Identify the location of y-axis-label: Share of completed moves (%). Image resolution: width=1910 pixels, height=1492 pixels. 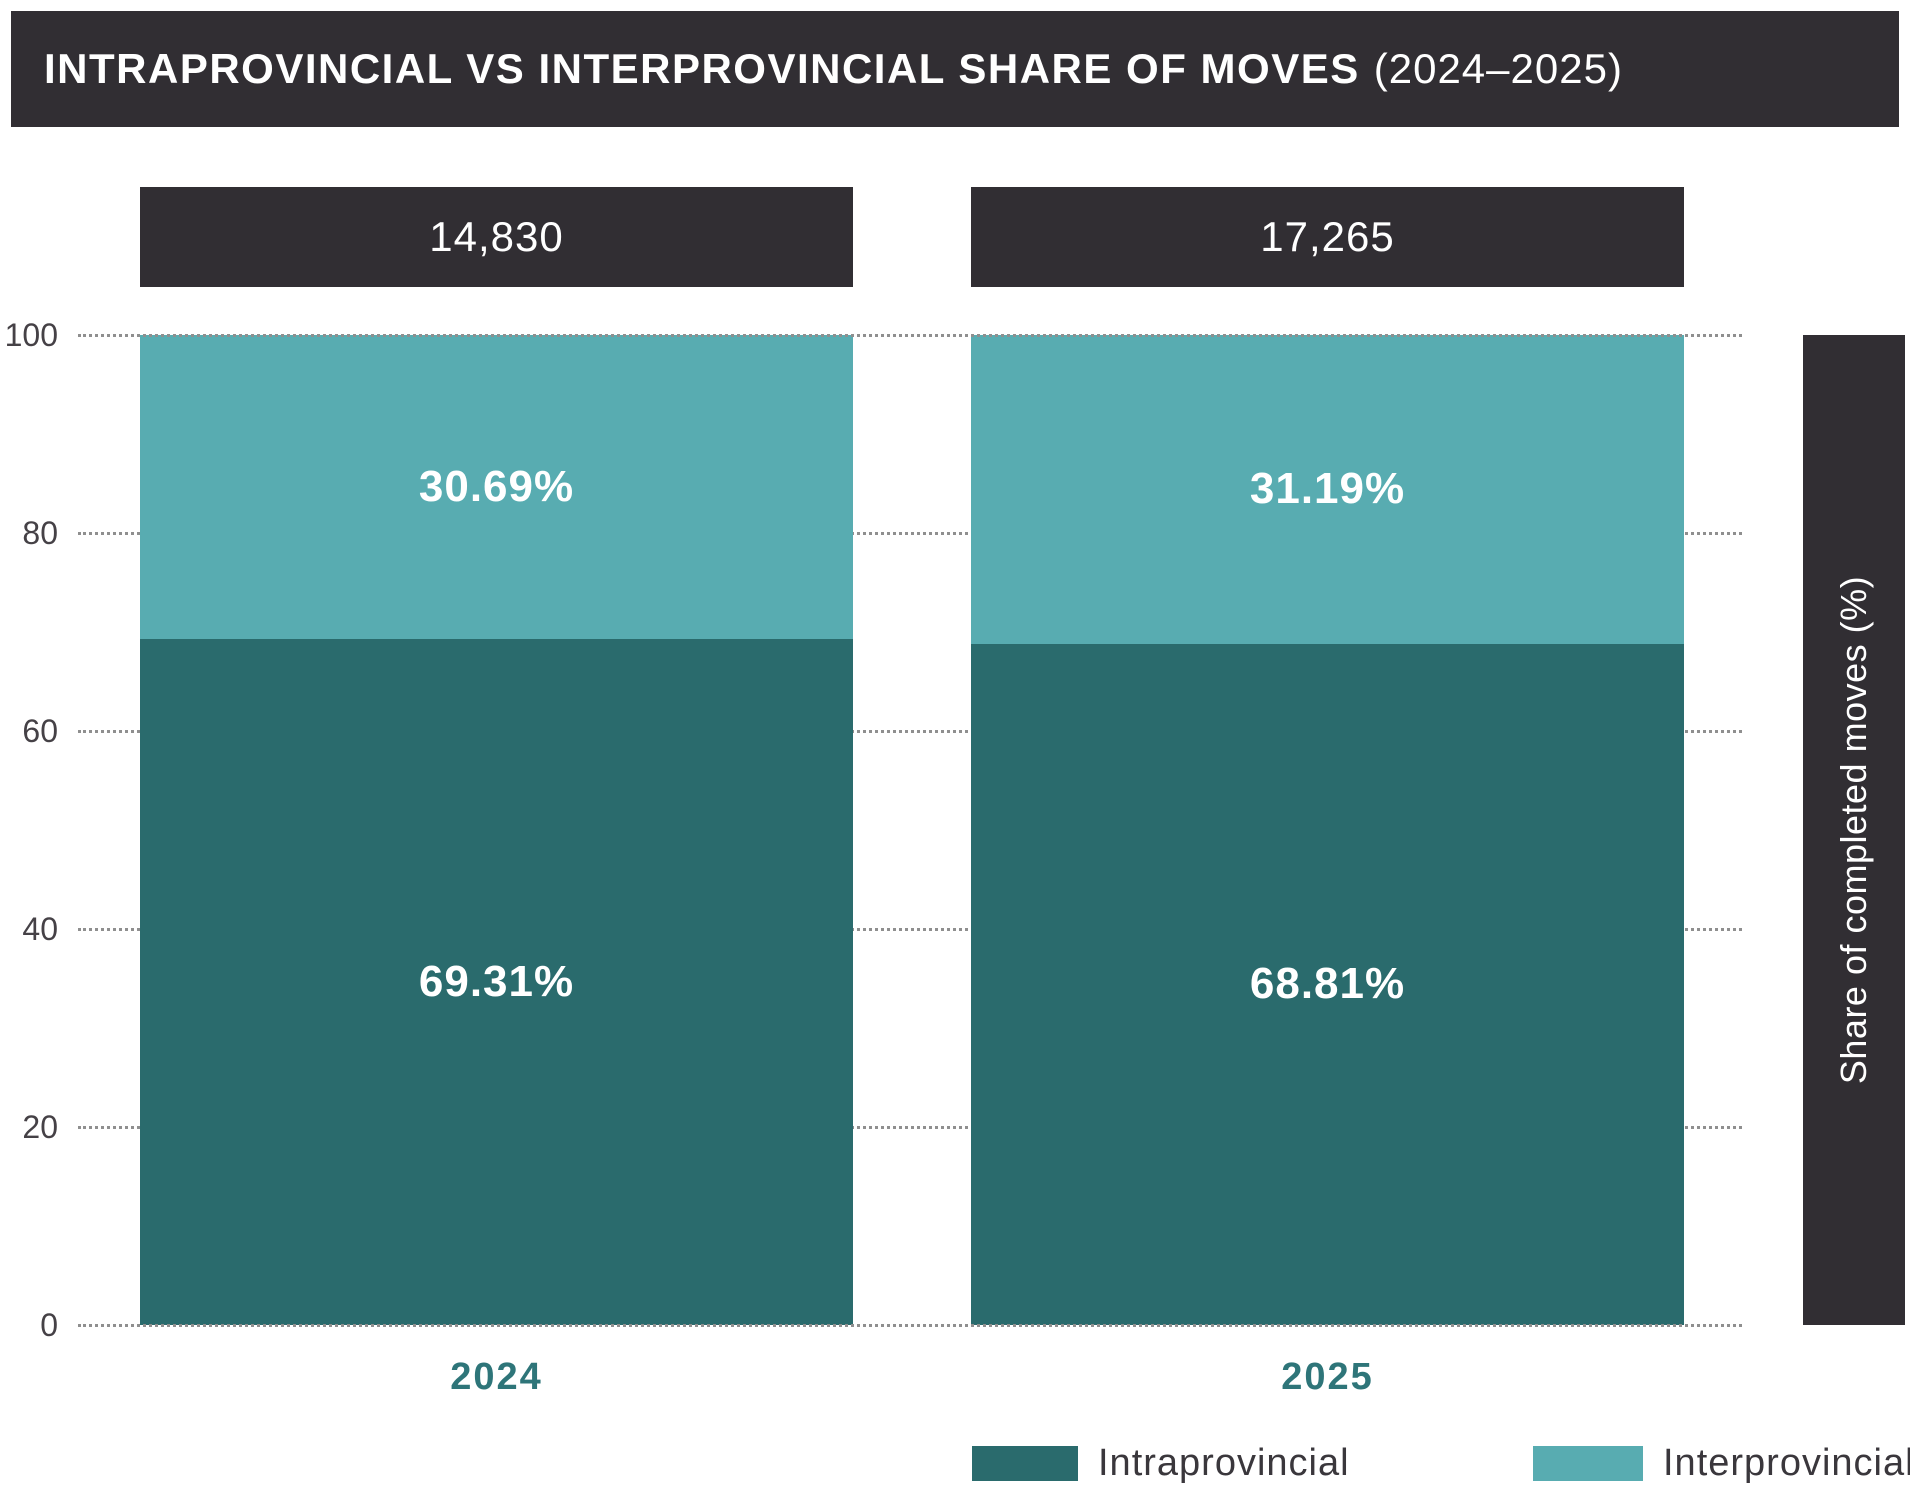
(1853, 830).